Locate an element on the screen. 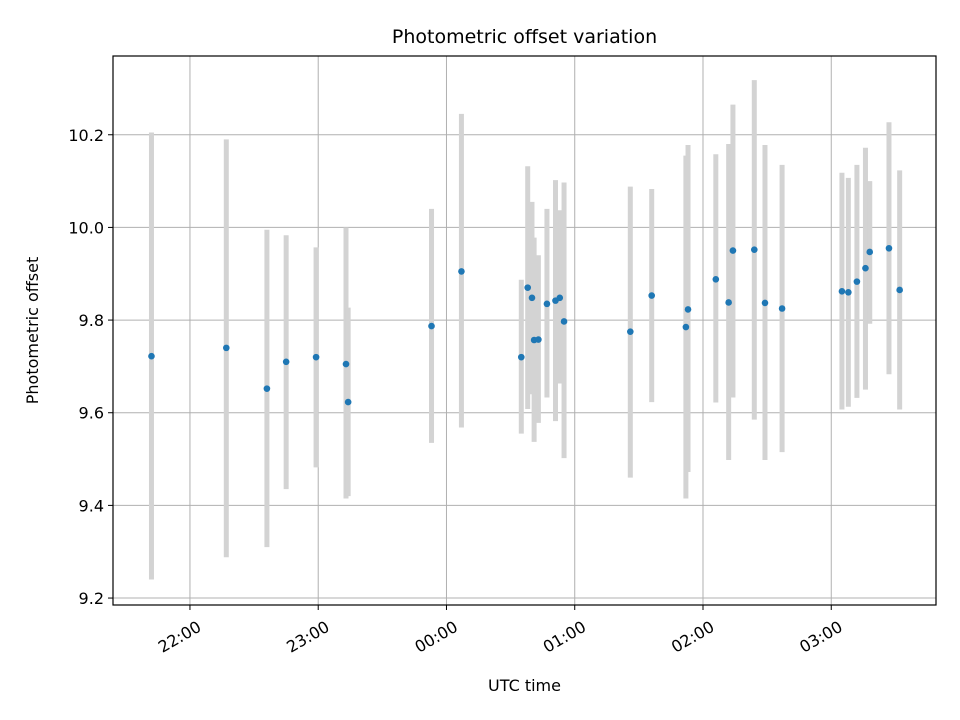  y-tick-label: 10.0 is located at coordinates (86, 227).